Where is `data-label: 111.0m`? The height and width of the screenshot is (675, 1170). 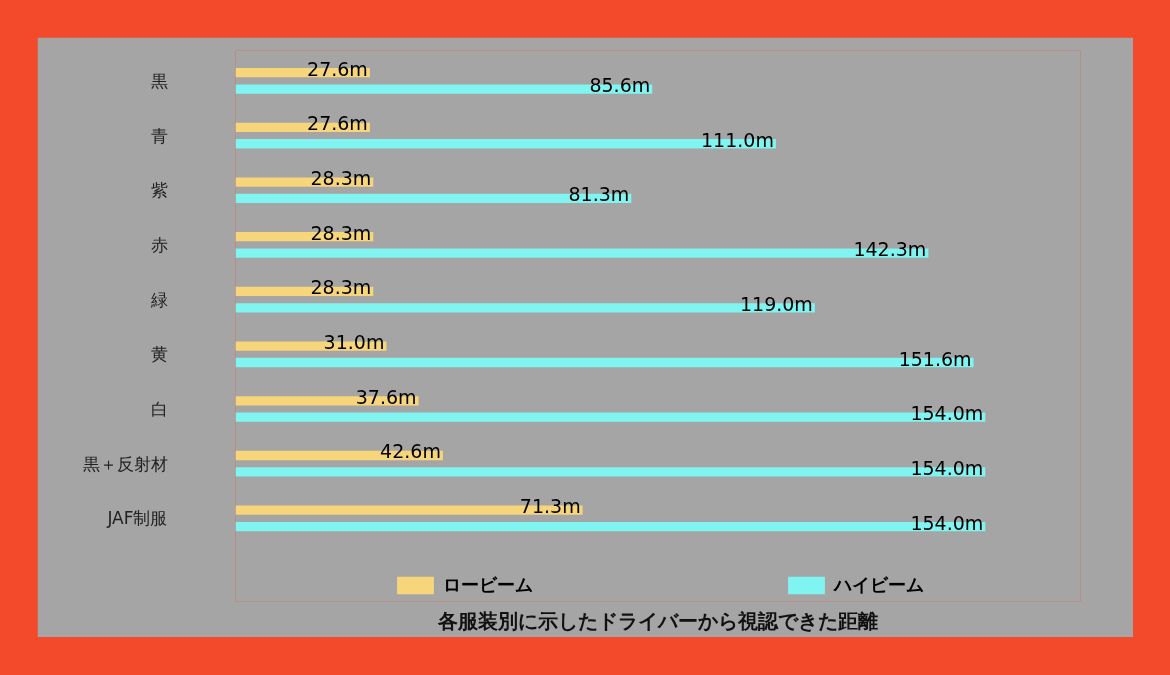
data-label: 111.0m is located at coordinates (737, 139).